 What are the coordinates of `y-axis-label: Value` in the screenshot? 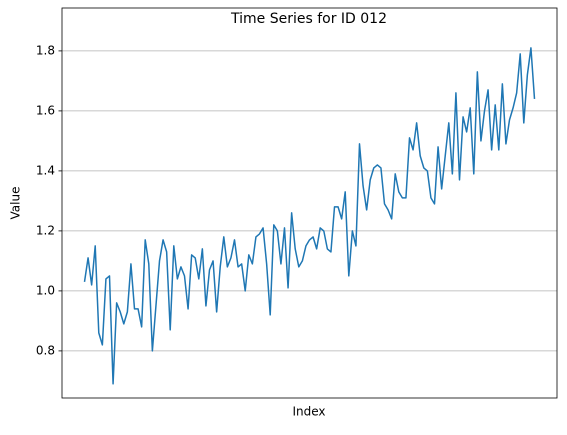 It's located at (16, 203).